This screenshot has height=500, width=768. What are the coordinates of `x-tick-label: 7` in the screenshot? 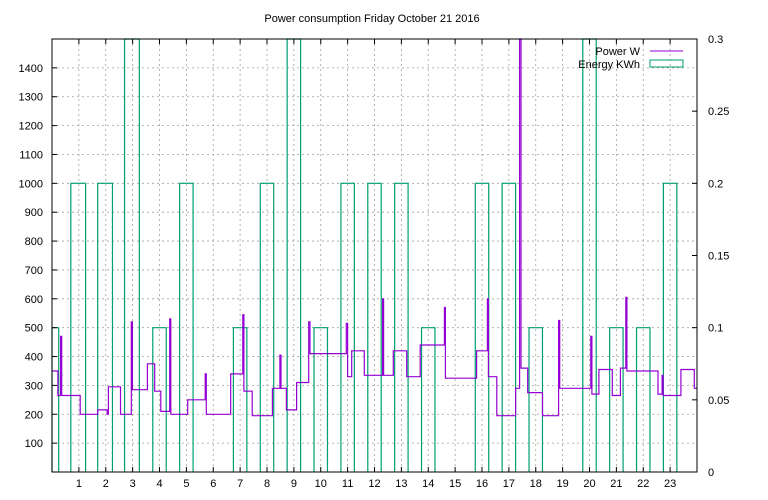 It's located at (240, 484).